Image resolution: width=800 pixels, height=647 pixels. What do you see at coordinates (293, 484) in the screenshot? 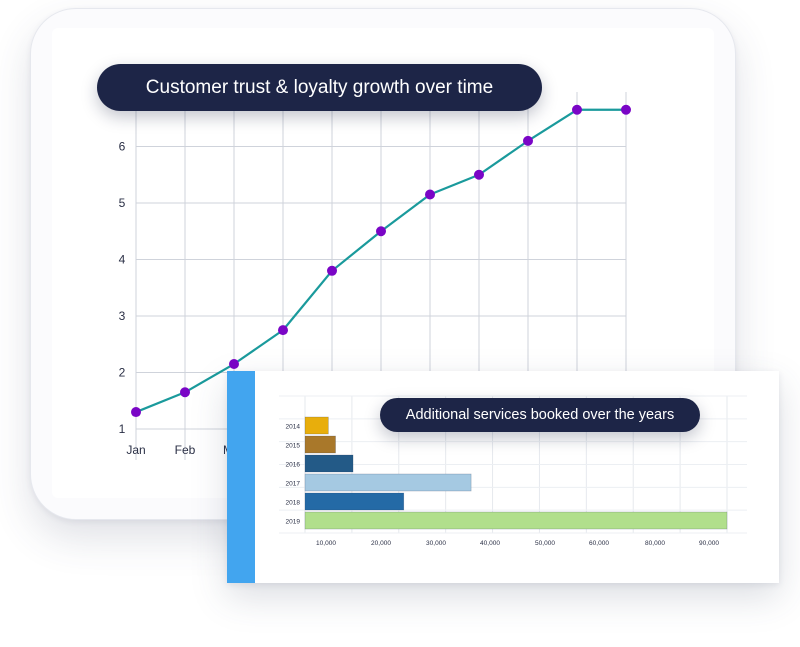
I see `category-label: 2017` at bounding box center [293, 484].